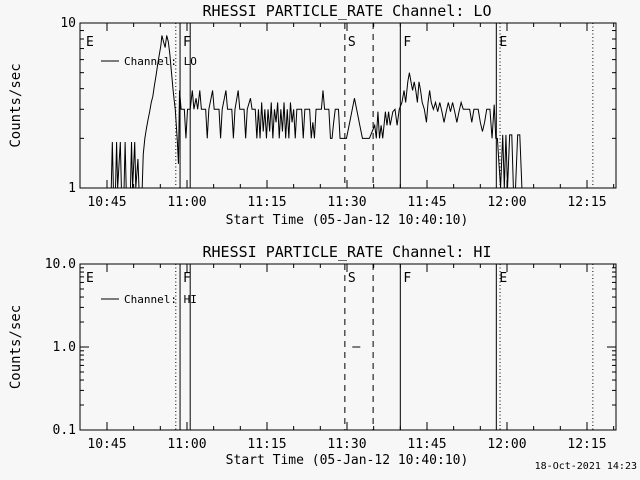  Describe the element at coordinates (64, 430) in the screenshot. I see `y-tick-label: 0.1` at that location.